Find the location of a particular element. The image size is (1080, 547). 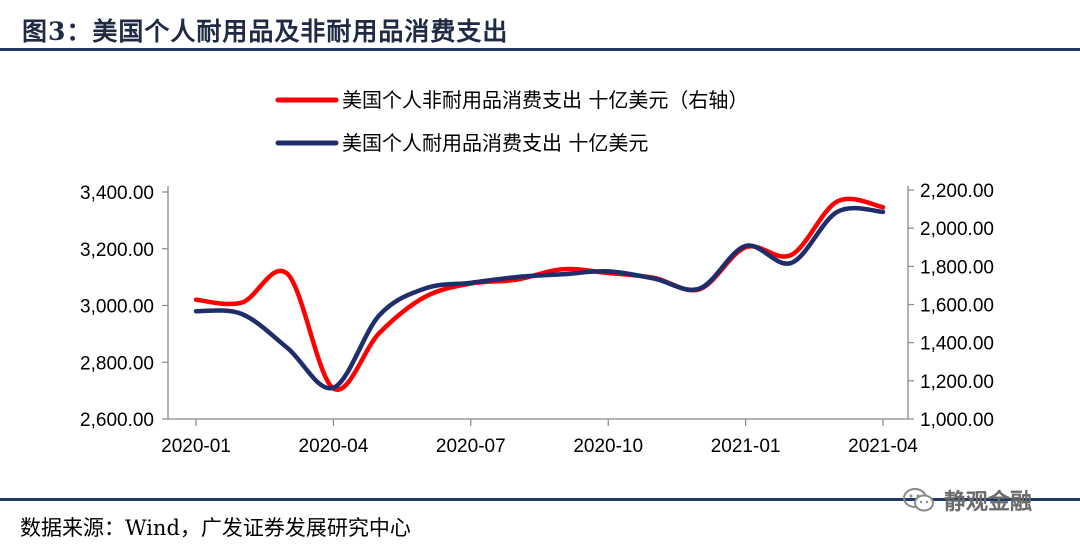

figure-title: 图3：美国个人耐用品及非耐用品消费支出 is located at coordinates (265, 31).